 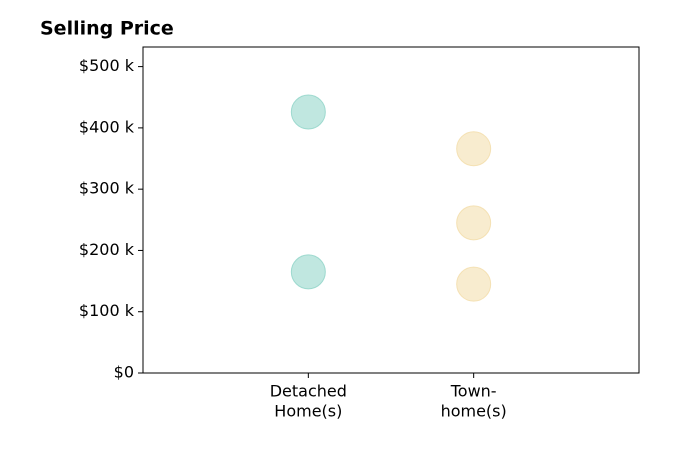 What do you see at coordinates (107, 310) in the screenshot?
I see `y-tick-label: $100 k` at bounding box center [107, 310].